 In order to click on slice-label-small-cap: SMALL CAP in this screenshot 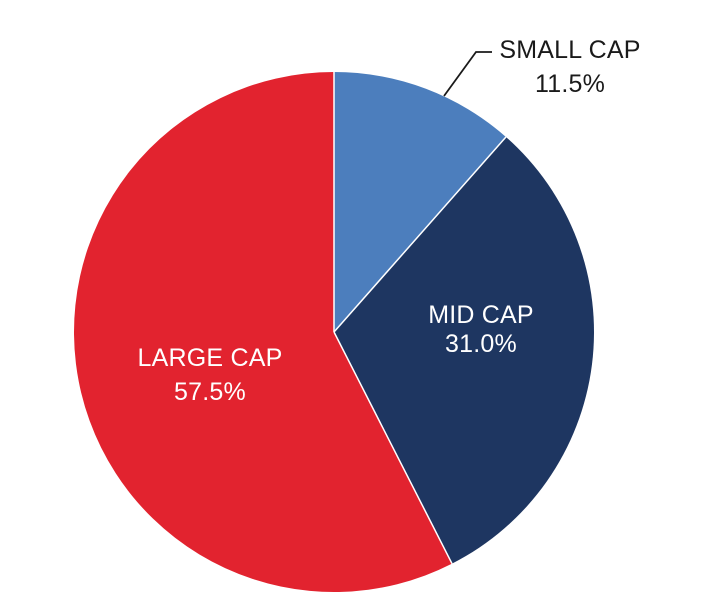, I will do `click(569, 50)`.